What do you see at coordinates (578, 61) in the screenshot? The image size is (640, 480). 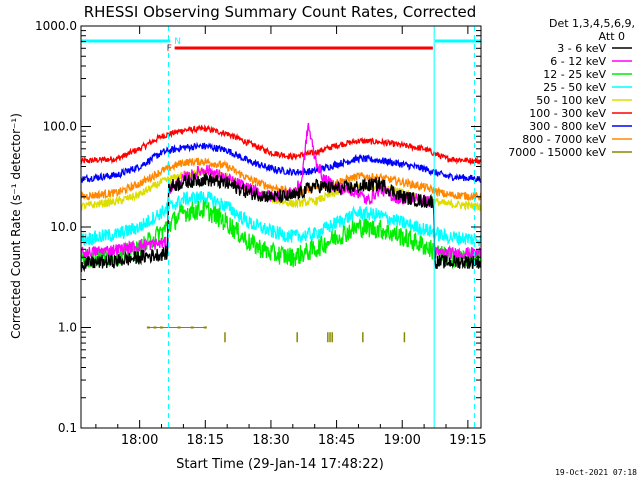 I see `legend-entry-label: 6 - 12 keV` at bounding box center [578, 61].